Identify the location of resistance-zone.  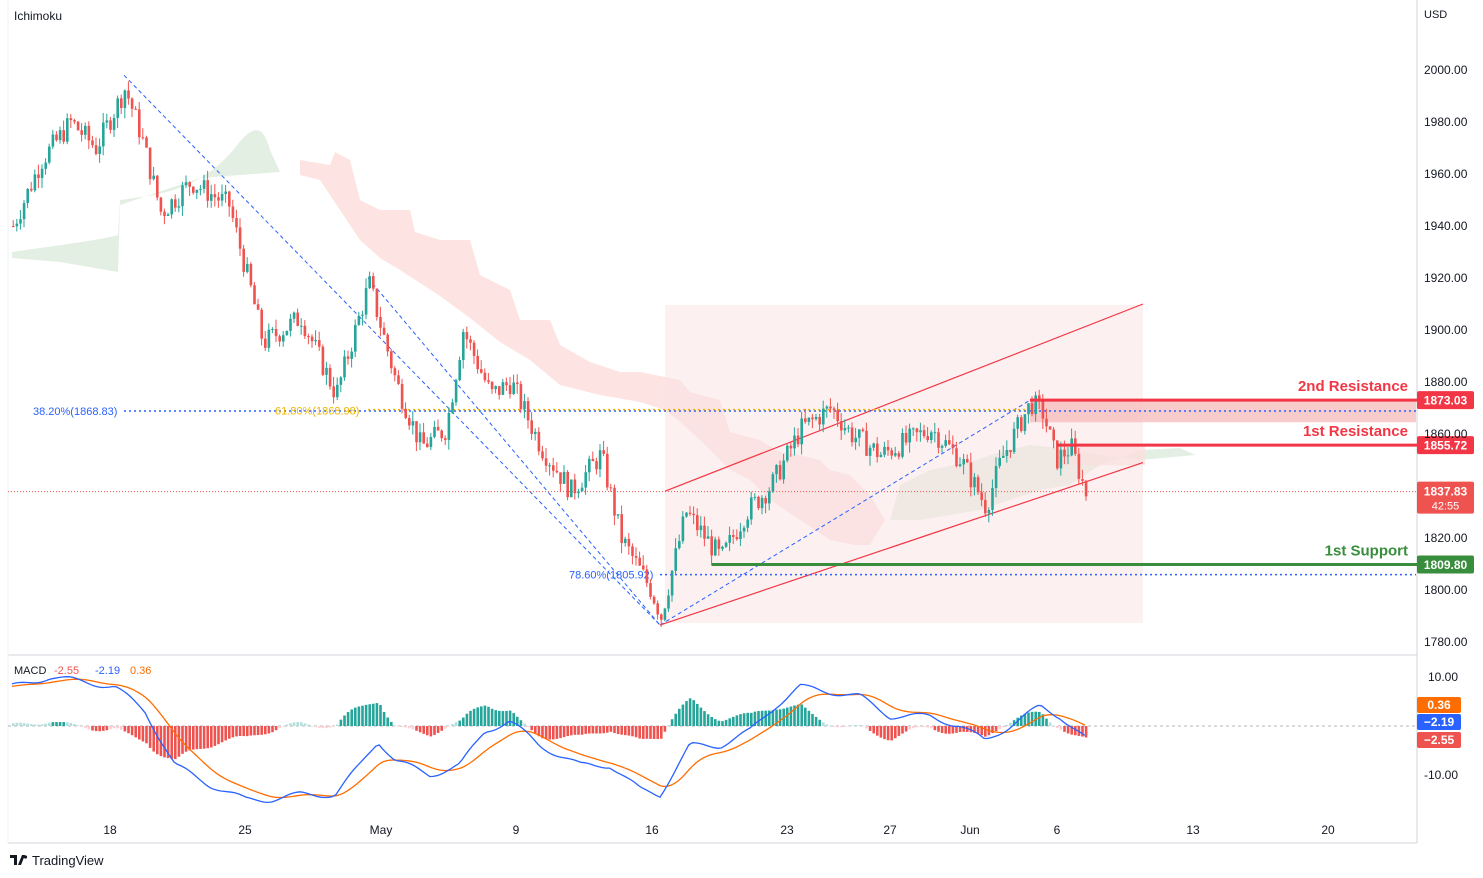
(1223, 411).